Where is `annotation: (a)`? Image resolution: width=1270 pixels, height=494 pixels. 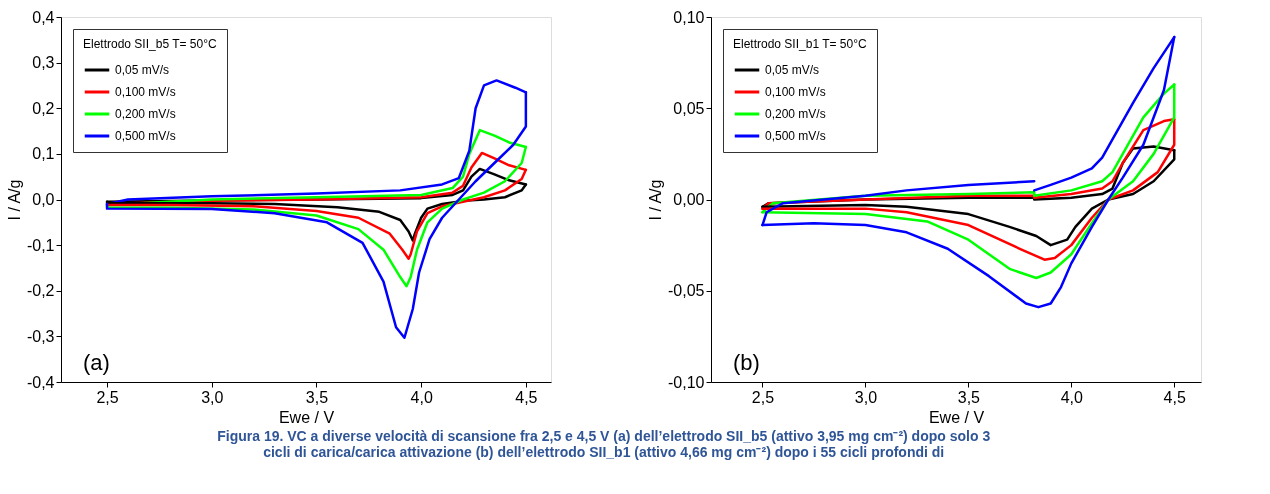
annotation: (a) is located at coordinates (96, 362).